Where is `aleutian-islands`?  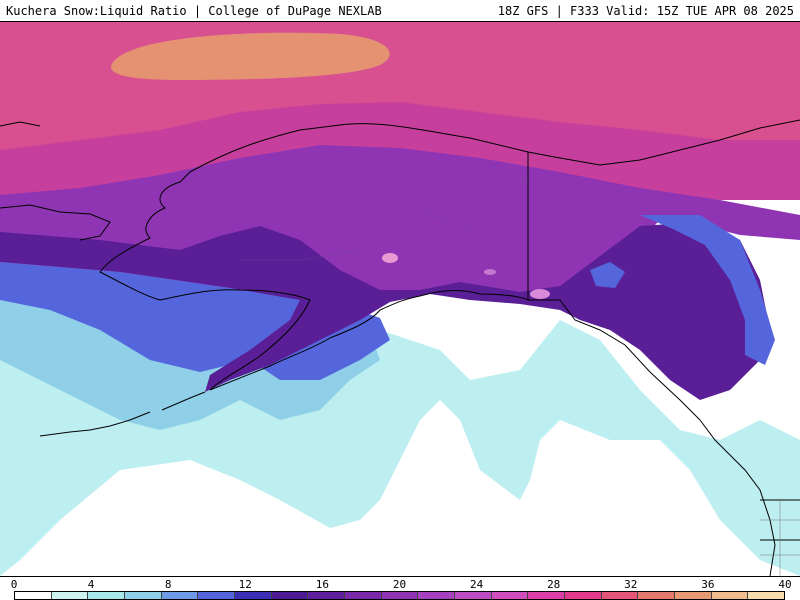 aleutian-islands is located at coordinates (122, 414).